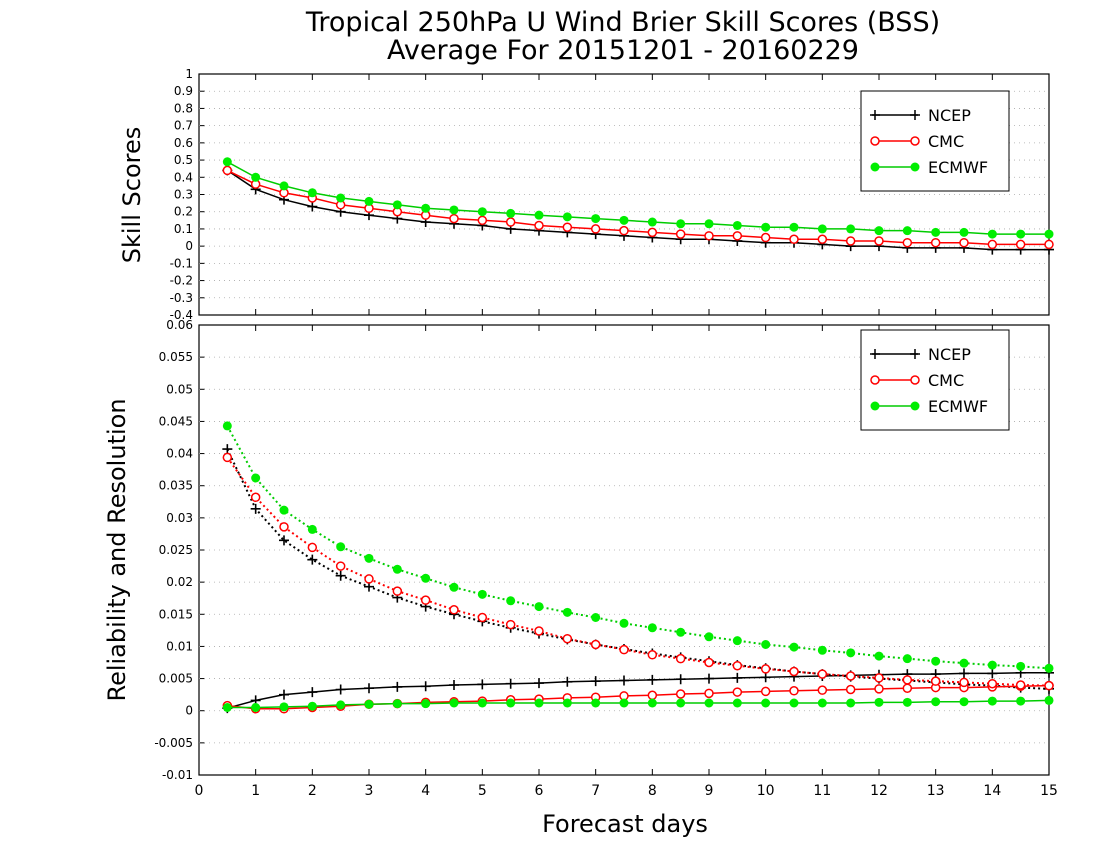 The width and height of the screenshot is (1100, 850). What do you see at coordinates (638, 704) in the screenshot?
I see `series-line-ecmwf-reliability` at bounding box center [638, 704].